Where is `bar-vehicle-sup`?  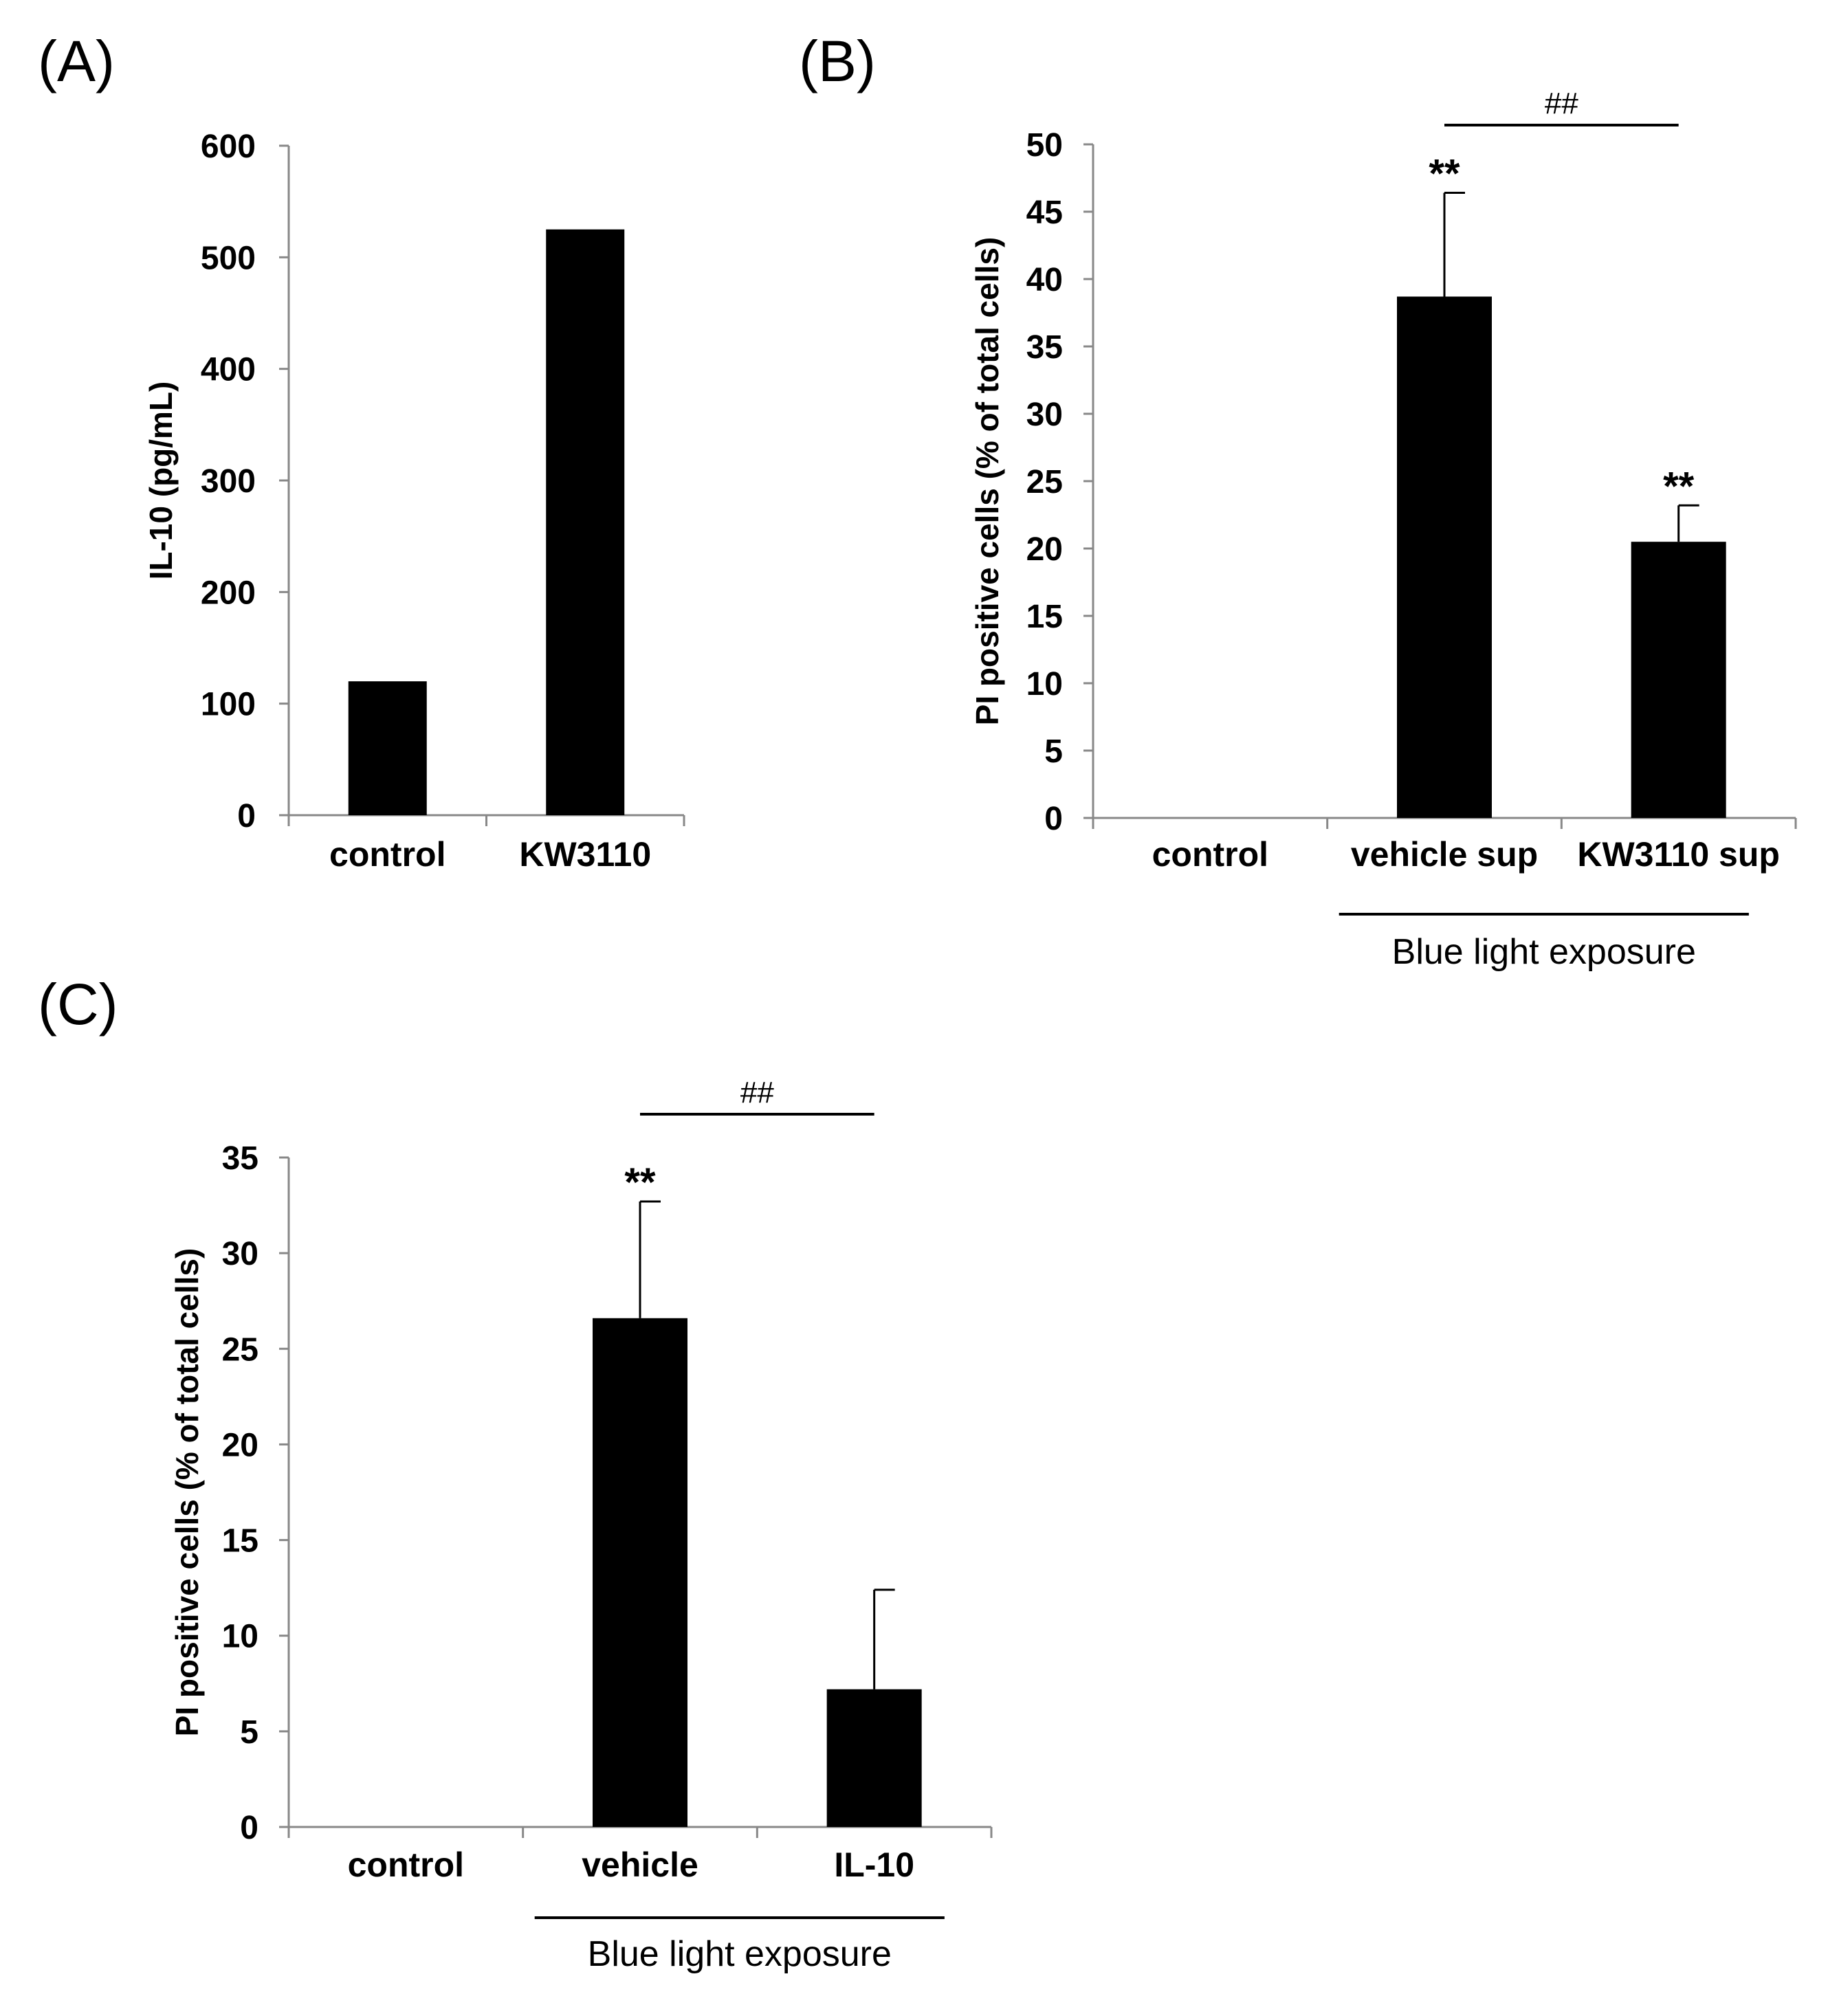
bar-vehicle-sup is located at coordinates (1445, 557).